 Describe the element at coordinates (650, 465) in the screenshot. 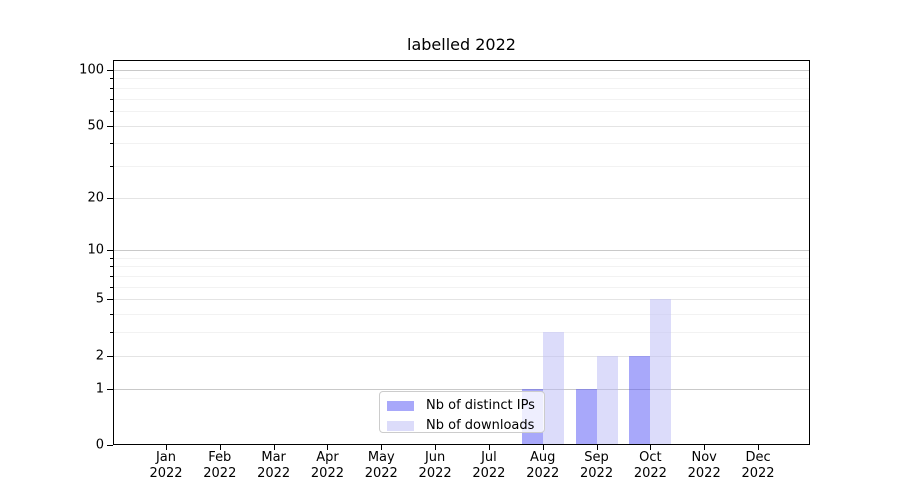

I see `x-tick-label-oct: Oct 2022` at that location.